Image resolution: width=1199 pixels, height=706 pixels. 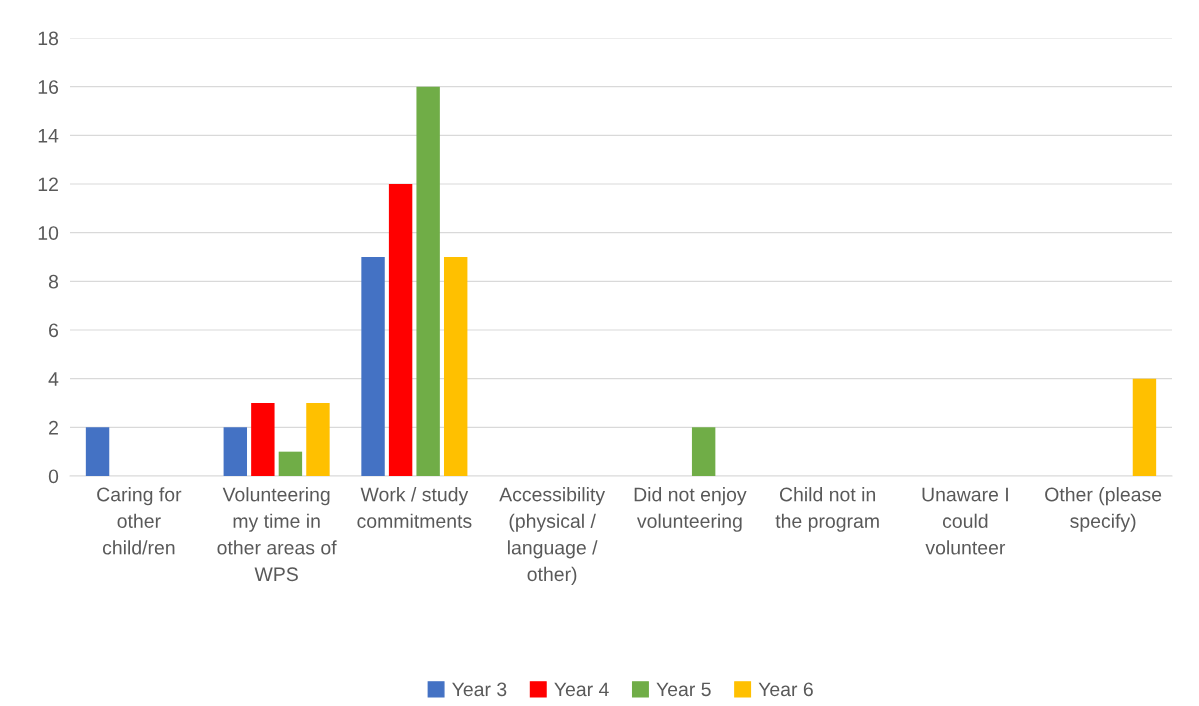 What do you see at coordinates (1103, 509) in the screenshot?
I see `x-tick-label: Other (please specify)` at bounding box center [1103, 509].